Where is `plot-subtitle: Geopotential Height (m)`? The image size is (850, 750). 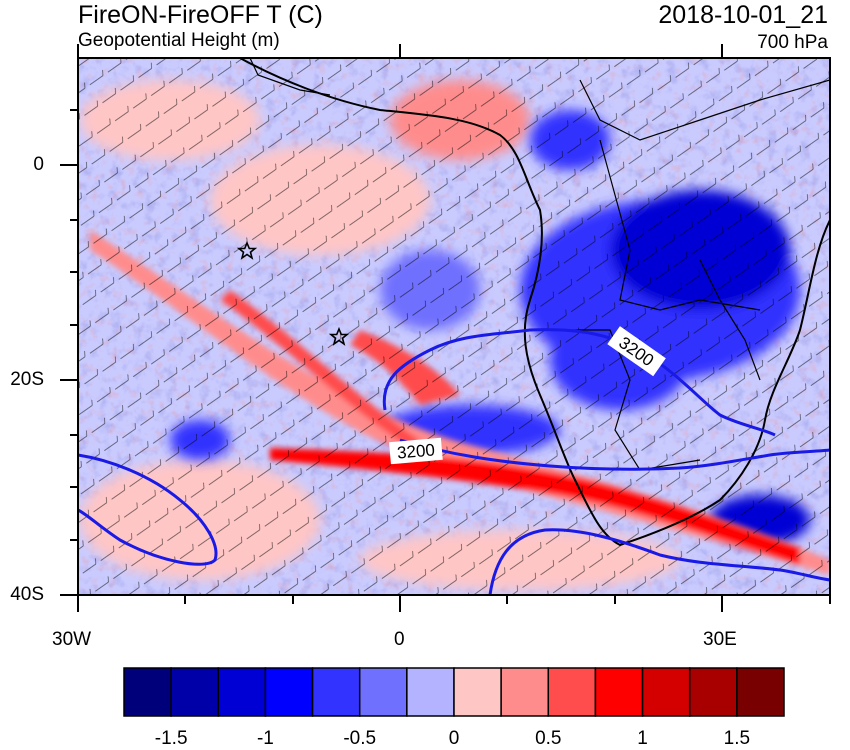 plot-subtitle: Geopotential Height (m) is located at coordinates (179, 40).